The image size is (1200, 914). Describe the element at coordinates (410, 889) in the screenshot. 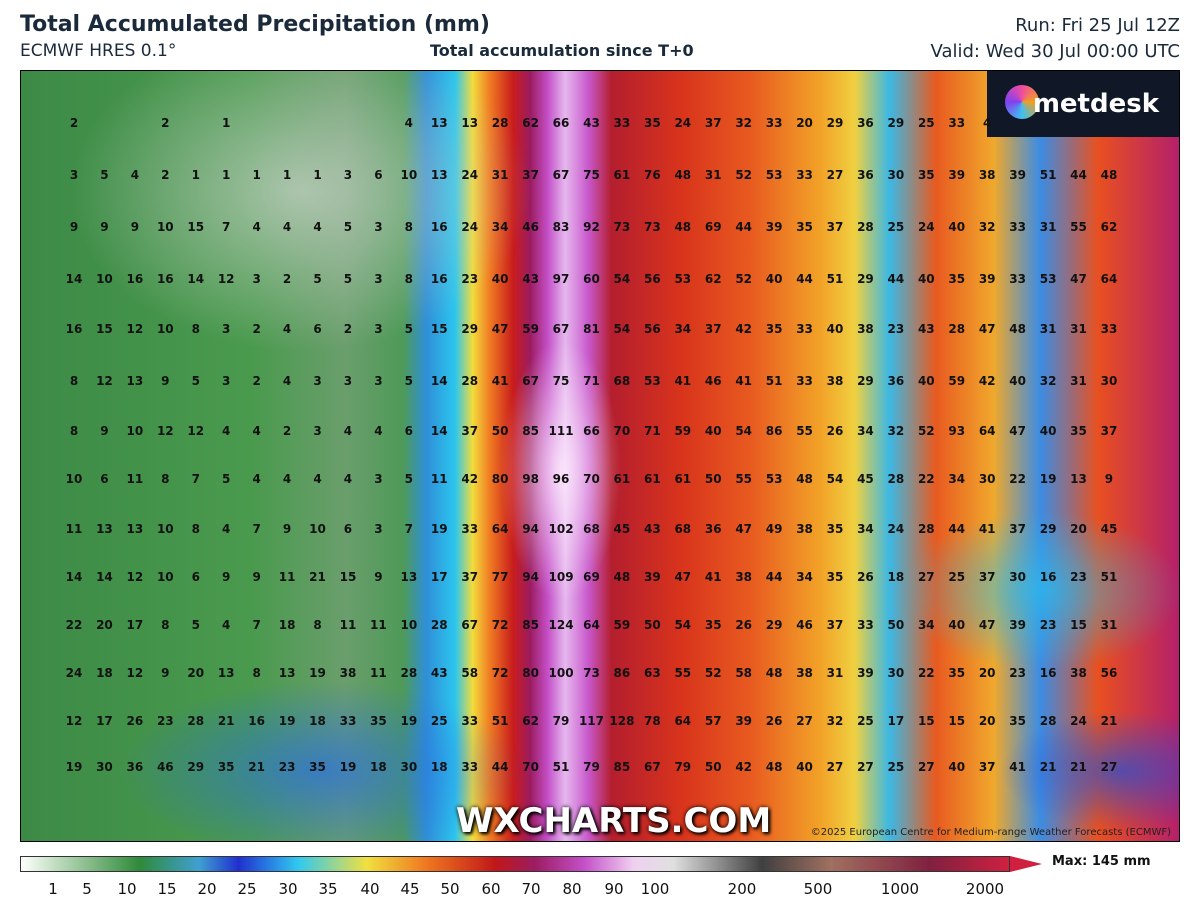

I see `colorbar-tick-label: 45` at that location.